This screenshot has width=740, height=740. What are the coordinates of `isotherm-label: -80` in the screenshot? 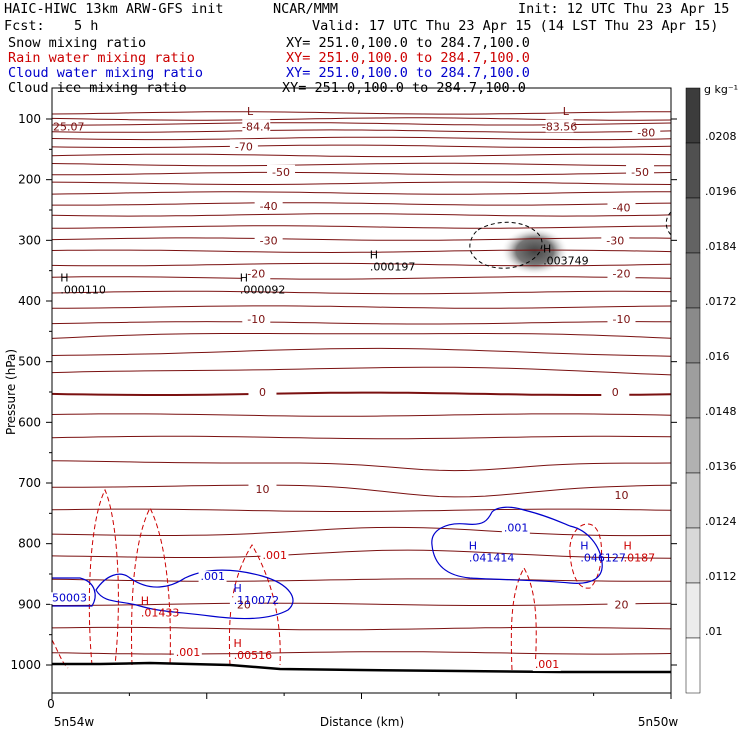 It's located at (646, 132).